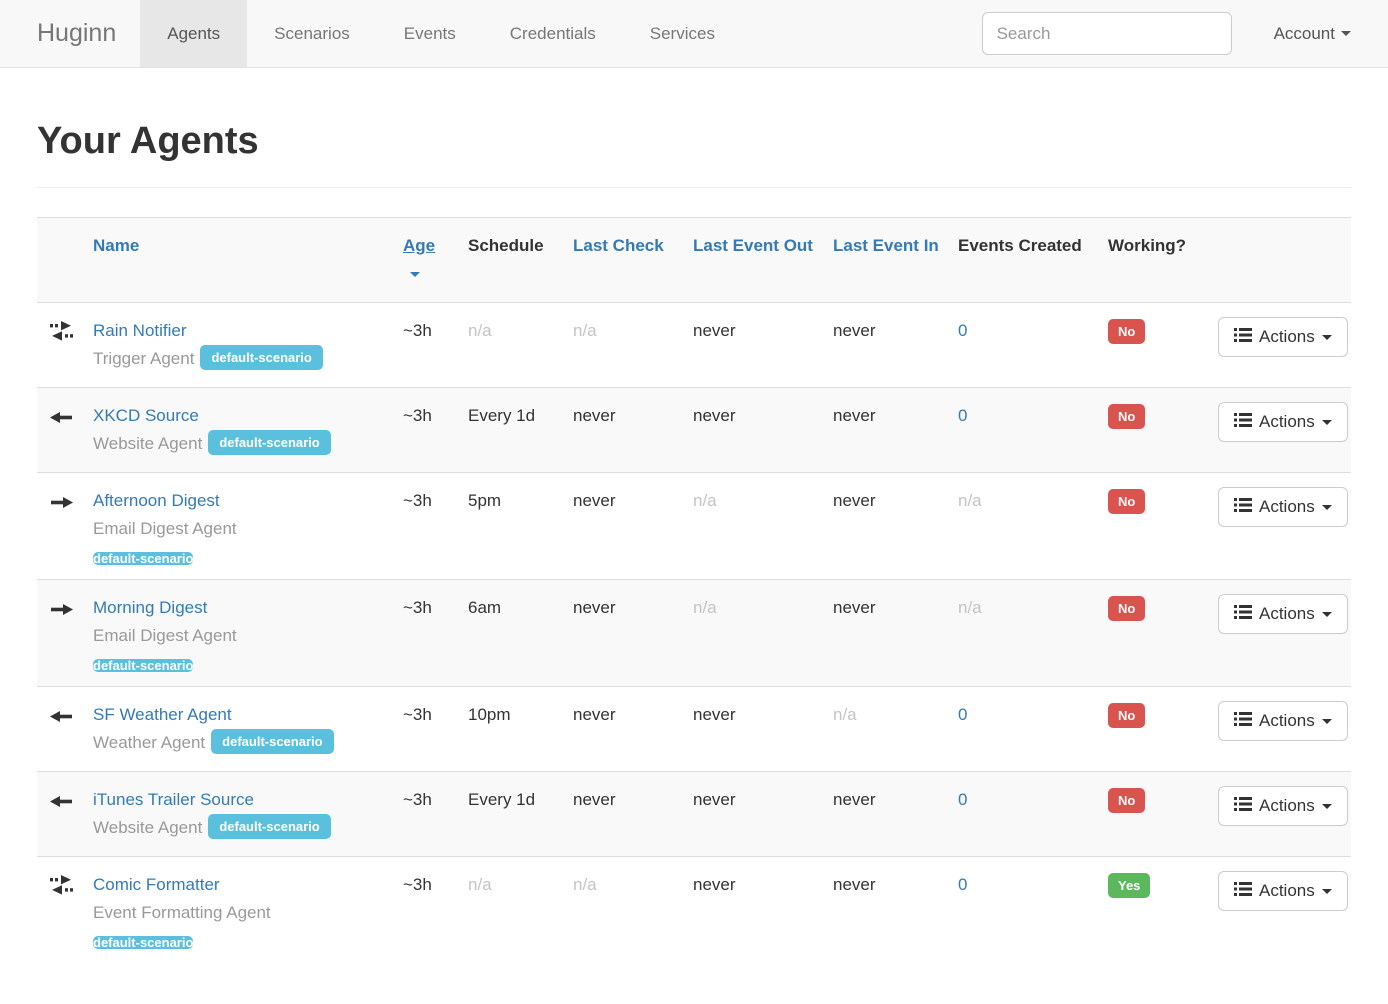 The height and width of the screenshot is (1004, 1388). What do you see at coordinates (1155, 260) in the screenshot?
I see `working-column-header: Working?` at bounding box center [1155, 260].